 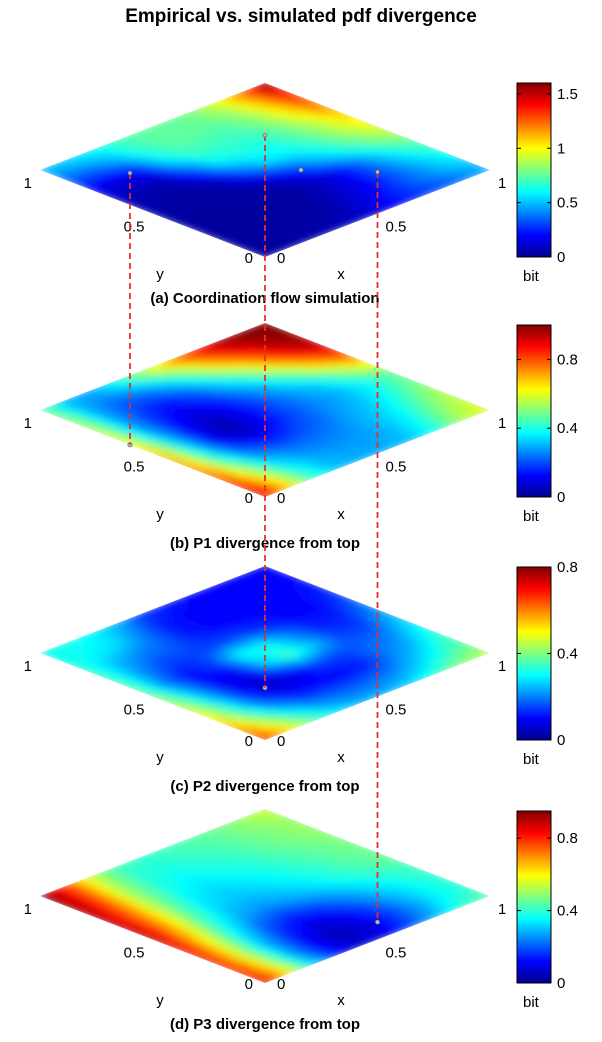 I want to click on colorbar: 0 0.5 1 1.5 bit, so click(x=547, y=184).